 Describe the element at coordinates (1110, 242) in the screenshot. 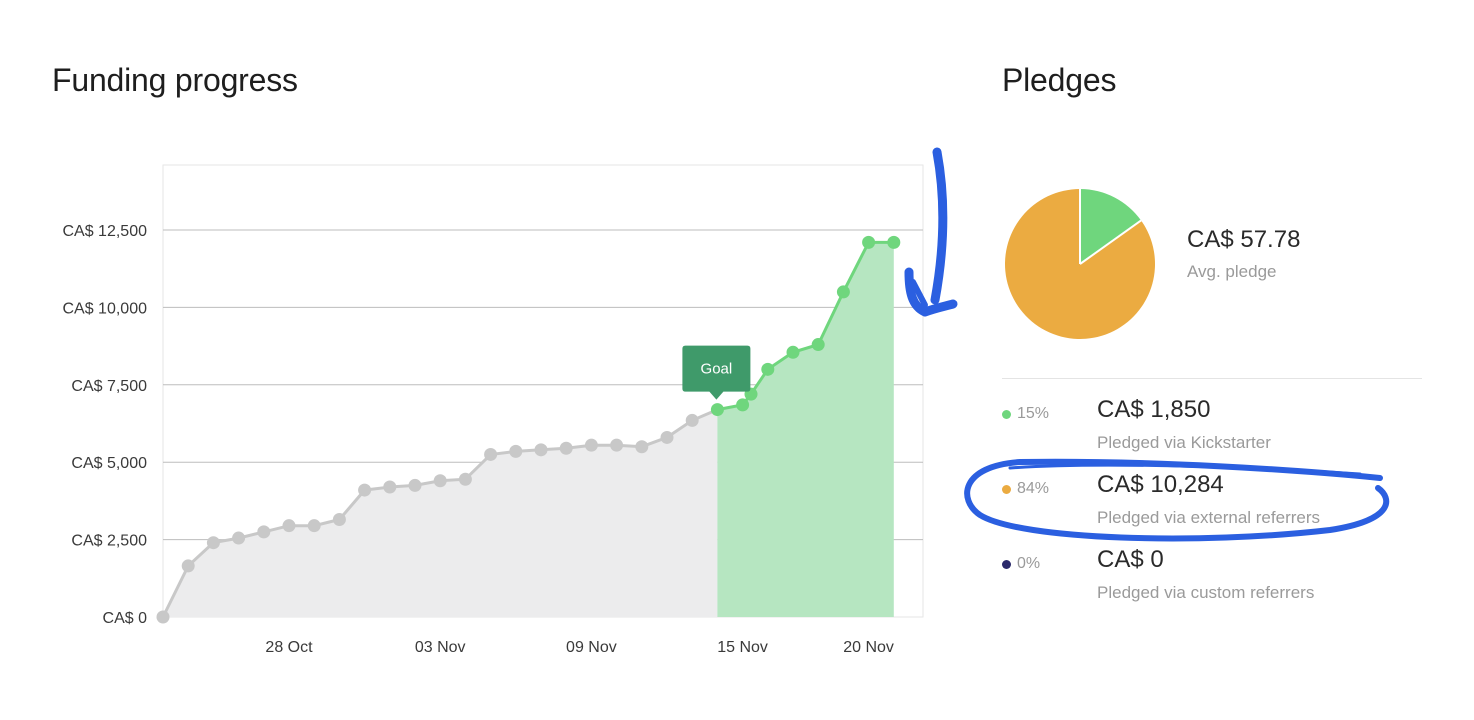

I see `pie-separator` at that location.